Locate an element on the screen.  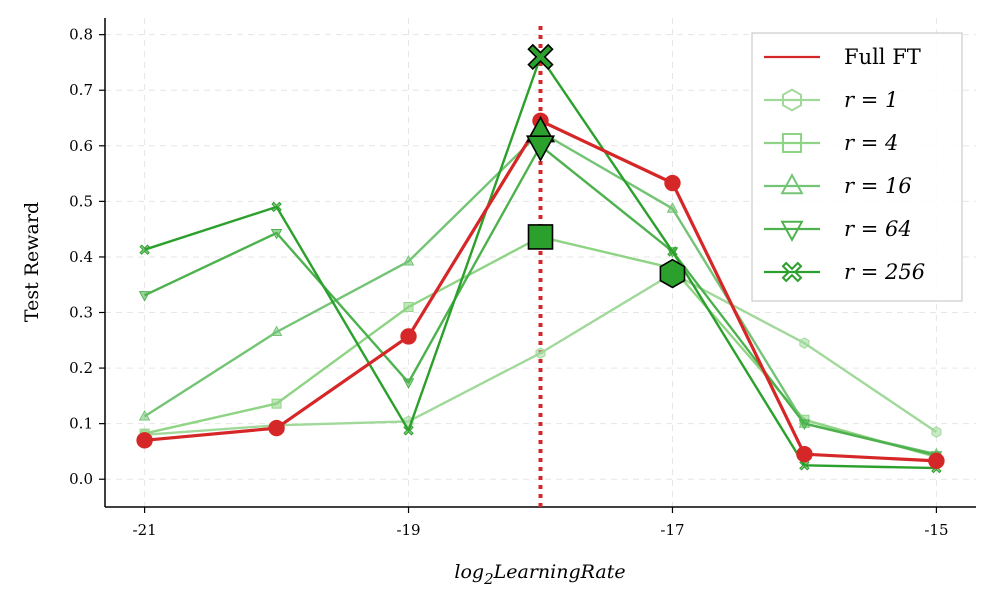
highlights is located at coordinates (605, 166).